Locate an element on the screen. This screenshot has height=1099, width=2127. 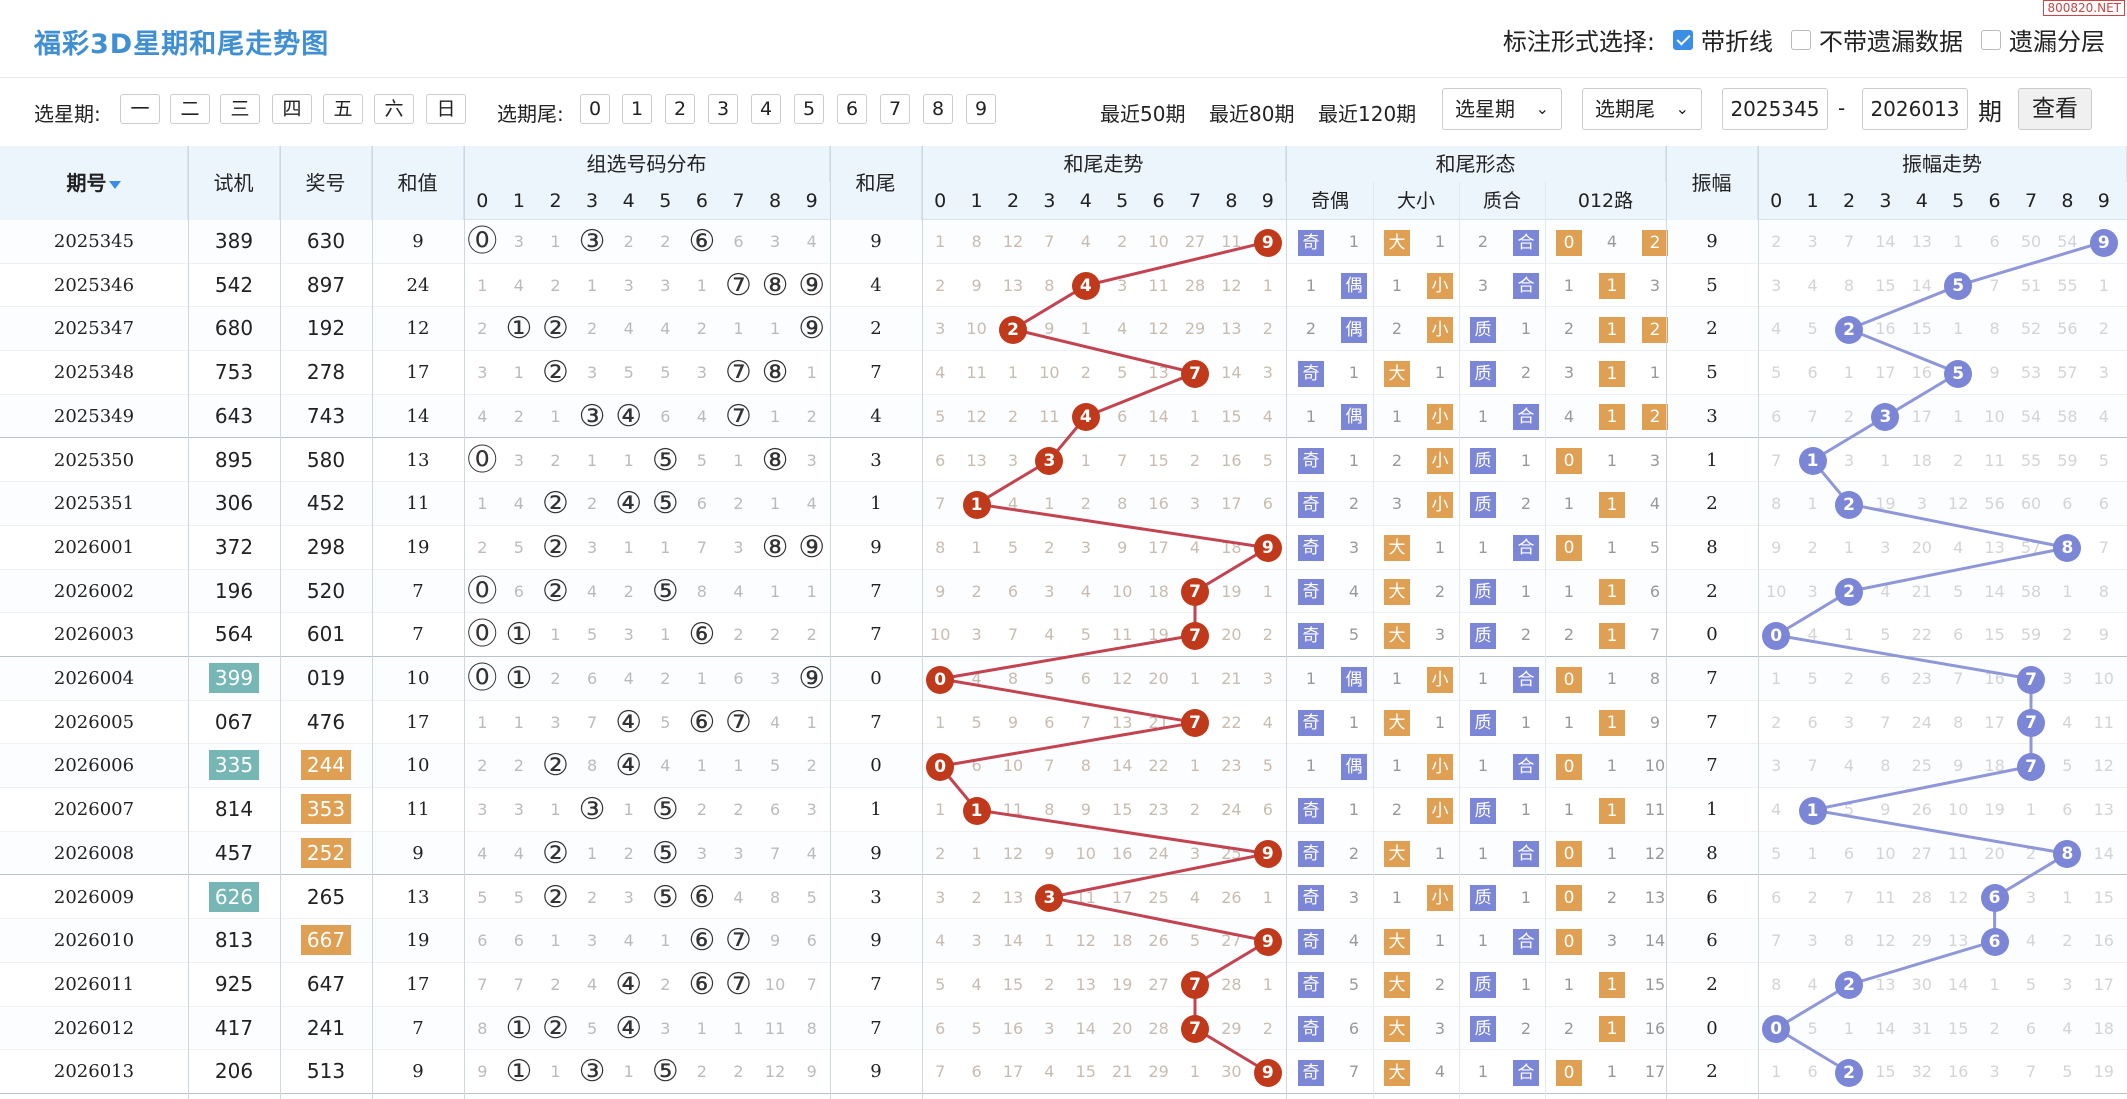
dist-cell: ① is located at coordinates (519, 1028).